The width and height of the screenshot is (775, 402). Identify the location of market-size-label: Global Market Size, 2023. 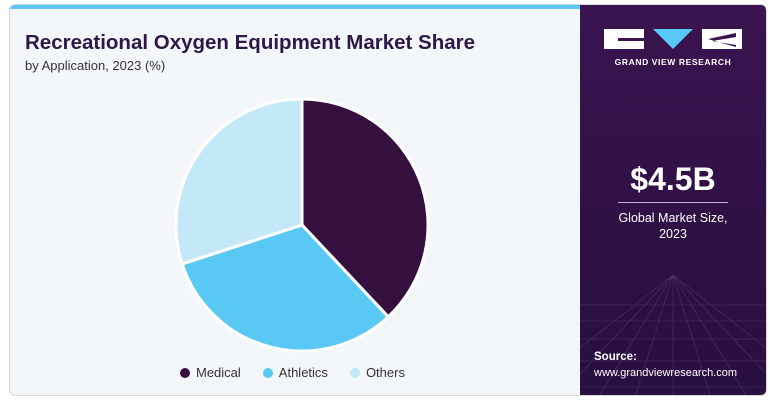
(673, 226).